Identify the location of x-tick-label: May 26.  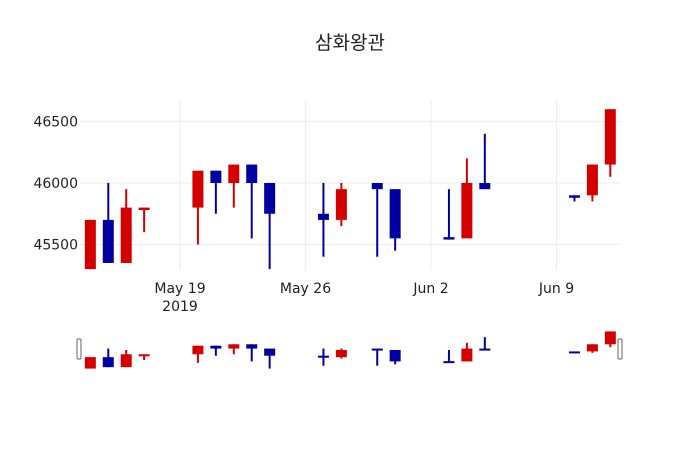
(305, 289).